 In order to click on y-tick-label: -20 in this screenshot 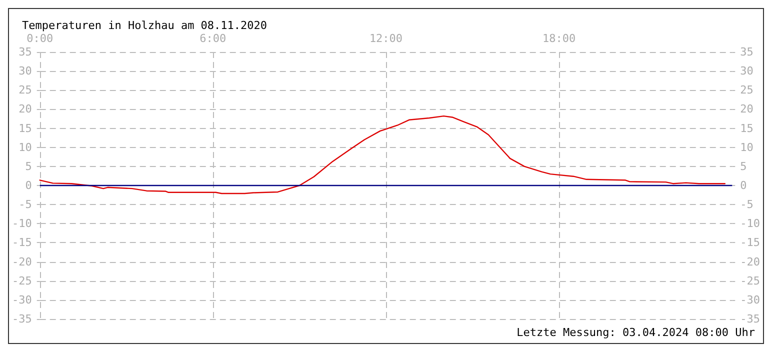, I will do `click(22, 261)`.